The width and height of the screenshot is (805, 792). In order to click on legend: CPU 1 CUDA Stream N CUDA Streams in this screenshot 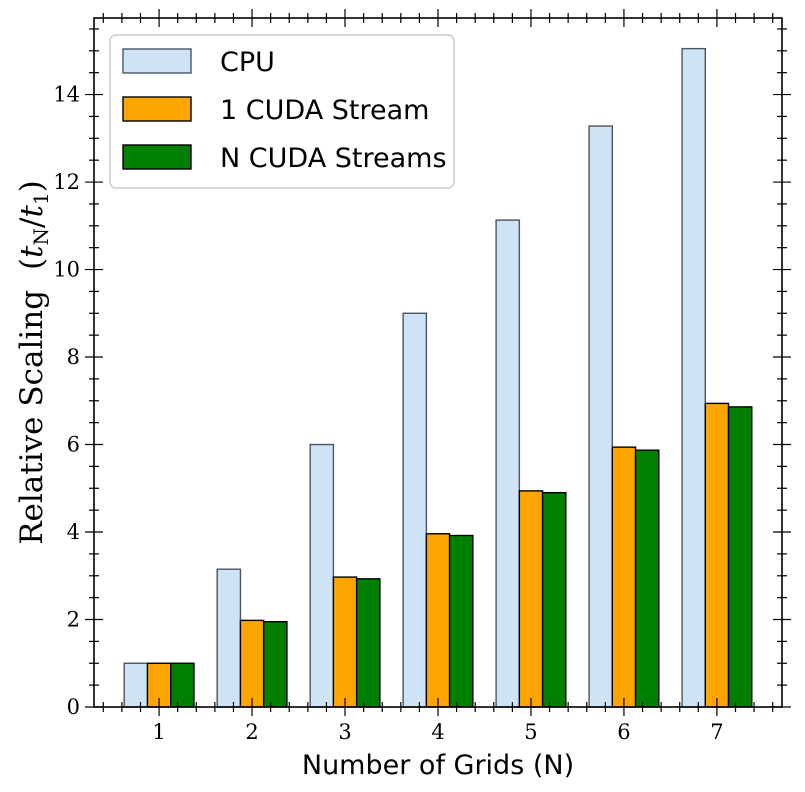, I will do `click(282, 111)`.